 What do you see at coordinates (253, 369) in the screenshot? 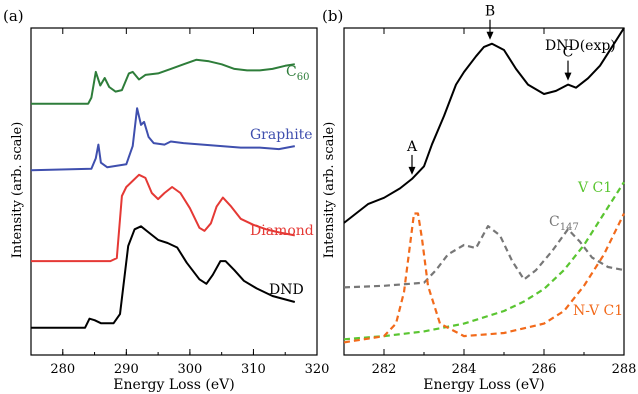
I see `x-tick-label: 310` at bounding box center [253, 369].